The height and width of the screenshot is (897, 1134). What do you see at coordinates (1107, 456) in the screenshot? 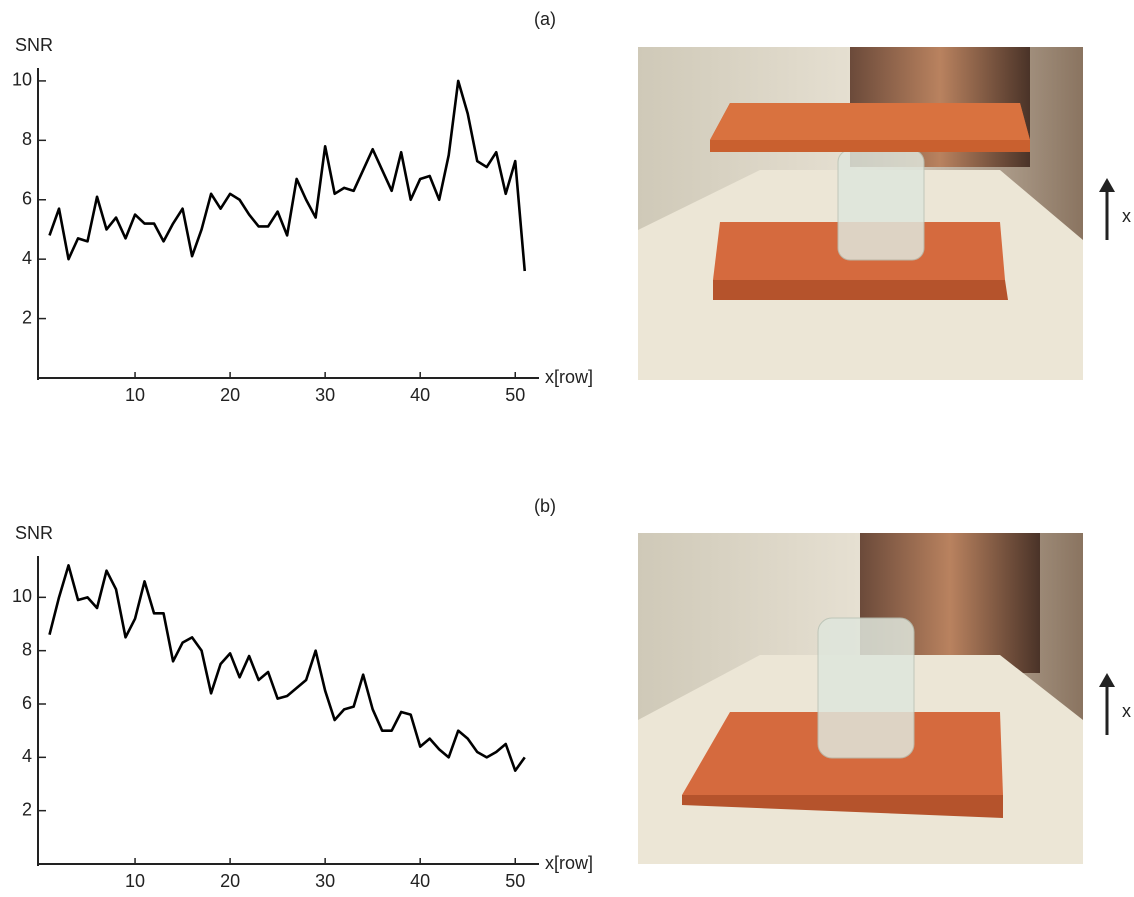
I see `direction-arrows` at bounding box center [1107, 456].